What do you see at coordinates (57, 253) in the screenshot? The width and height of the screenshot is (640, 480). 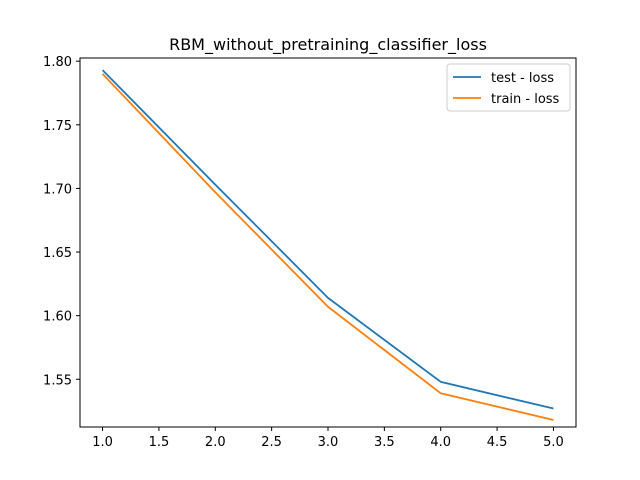 I see `y-tick-label: 1.65` at bounding box center [57, 253].